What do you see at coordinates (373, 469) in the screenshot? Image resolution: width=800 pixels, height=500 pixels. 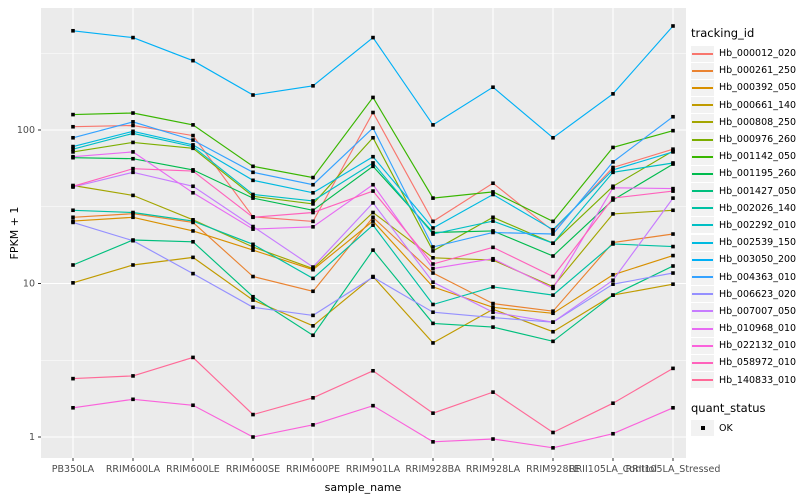 I see `x-tick-label: RRIM901LA` at bounding box center [373, 469].